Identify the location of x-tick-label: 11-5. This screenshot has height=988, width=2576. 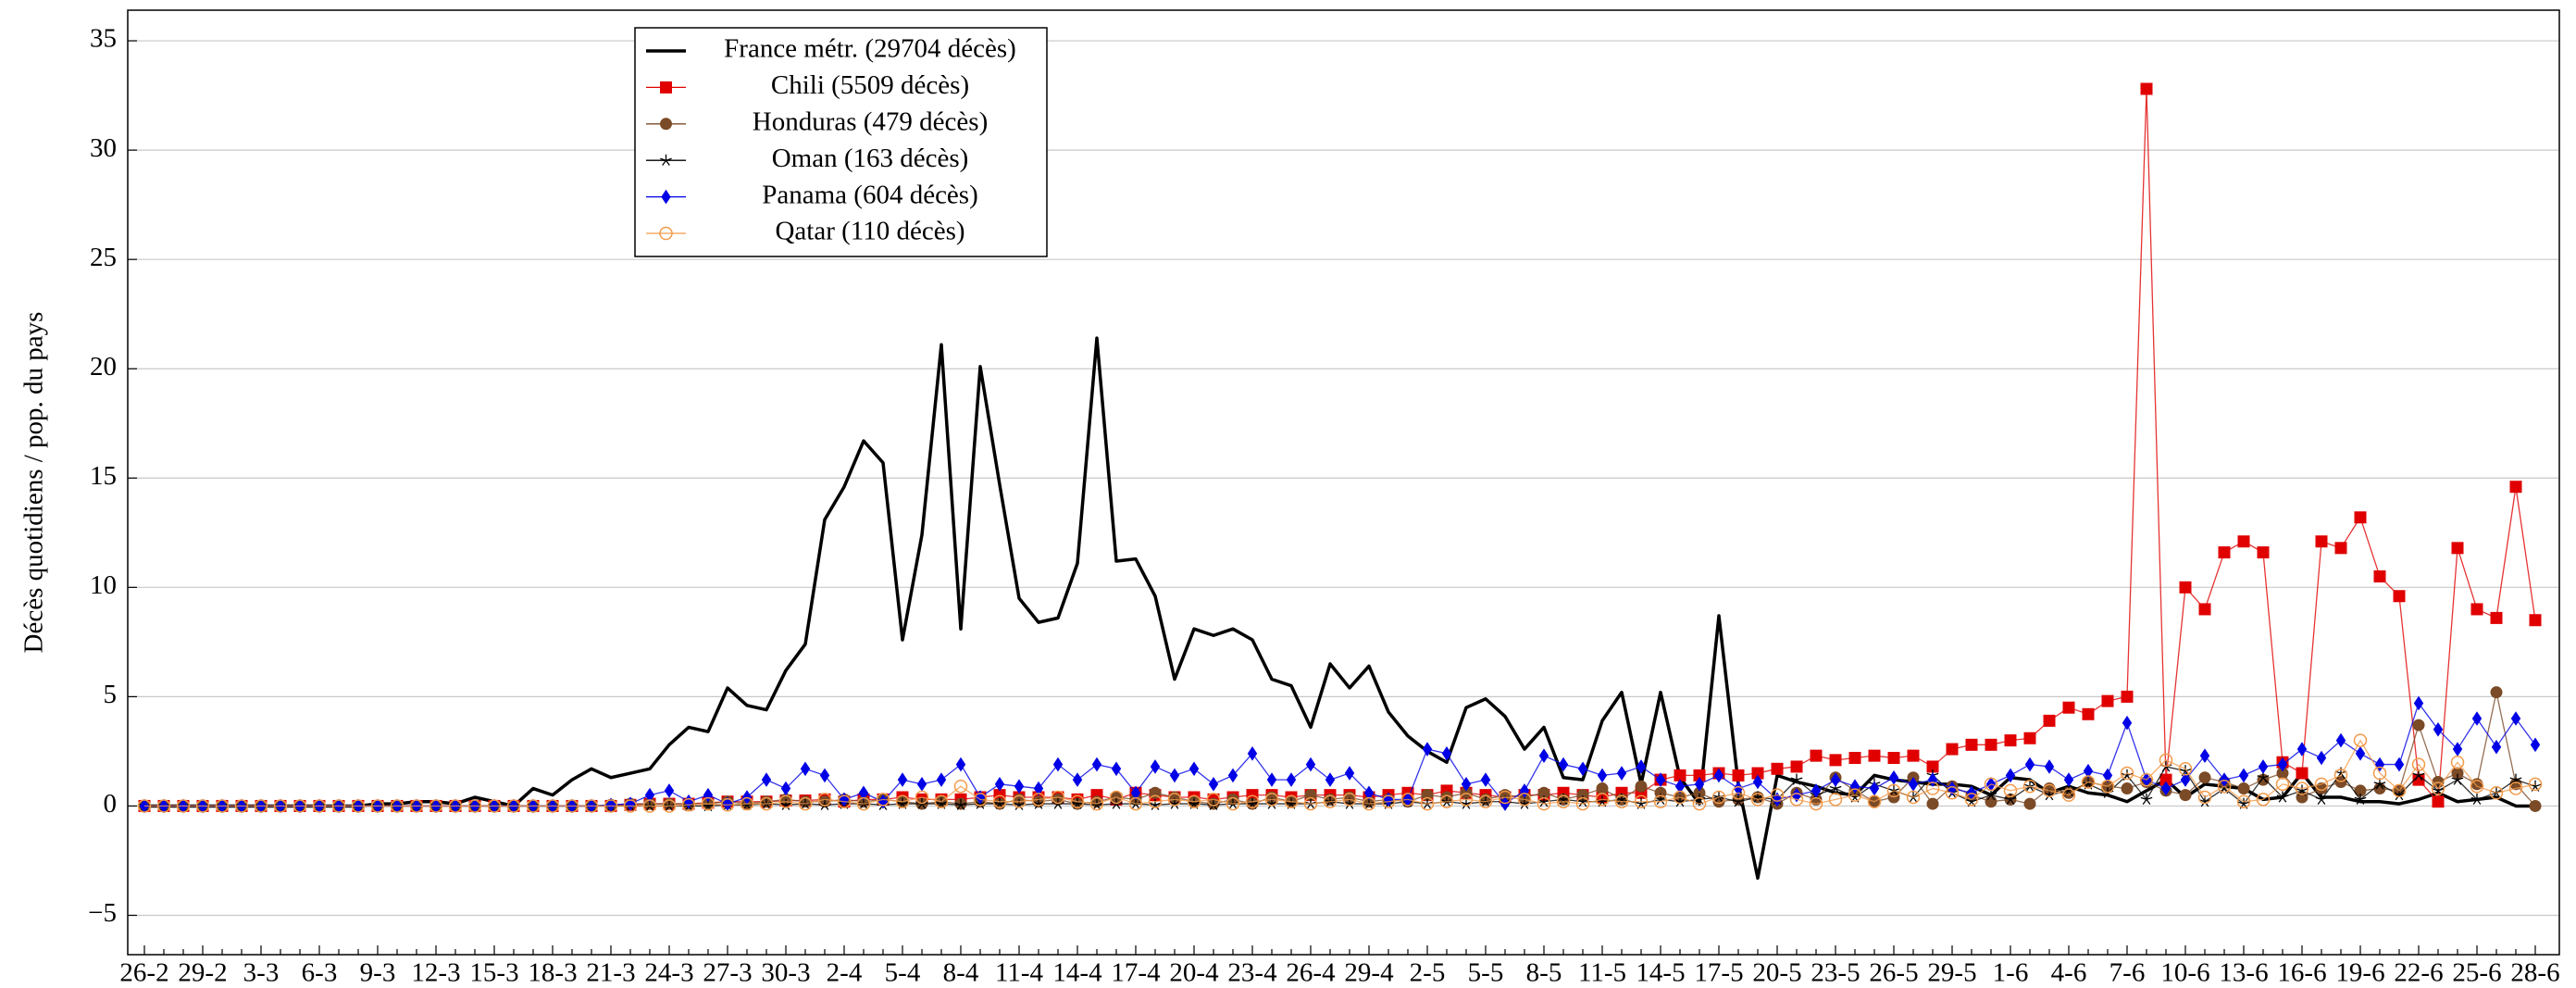
(1602, 973).